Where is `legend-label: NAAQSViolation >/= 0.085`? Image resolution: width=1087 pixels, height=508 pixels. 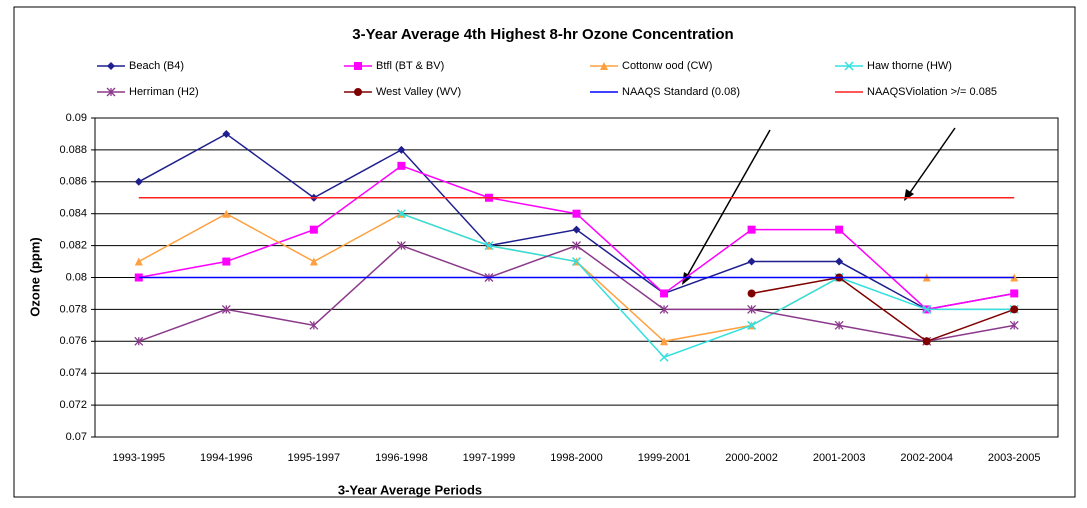 legend-label: NAAQSViolation >/= 0.085 is located at coordinates (932, 92).